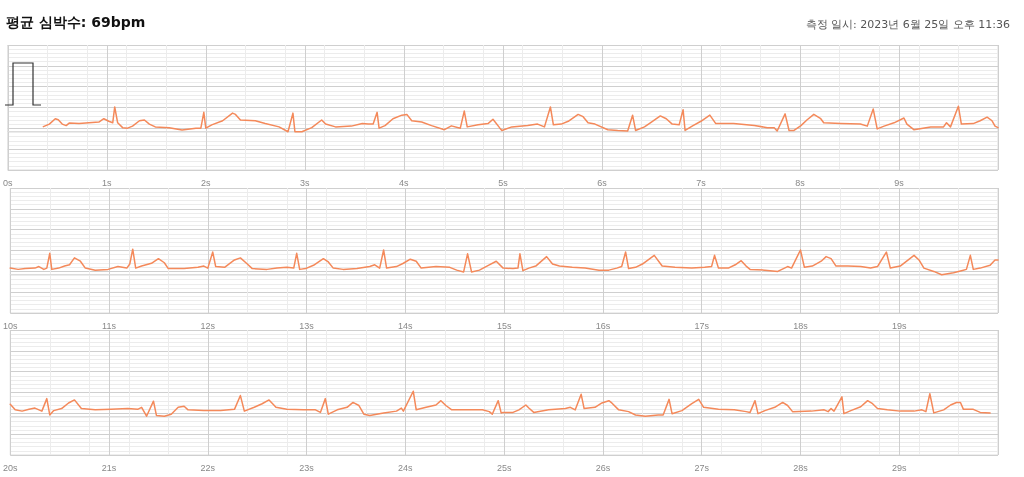 This screenshot has width=1024, height=477. I want to click on x-tick-label: 6s, so click(602, 182).